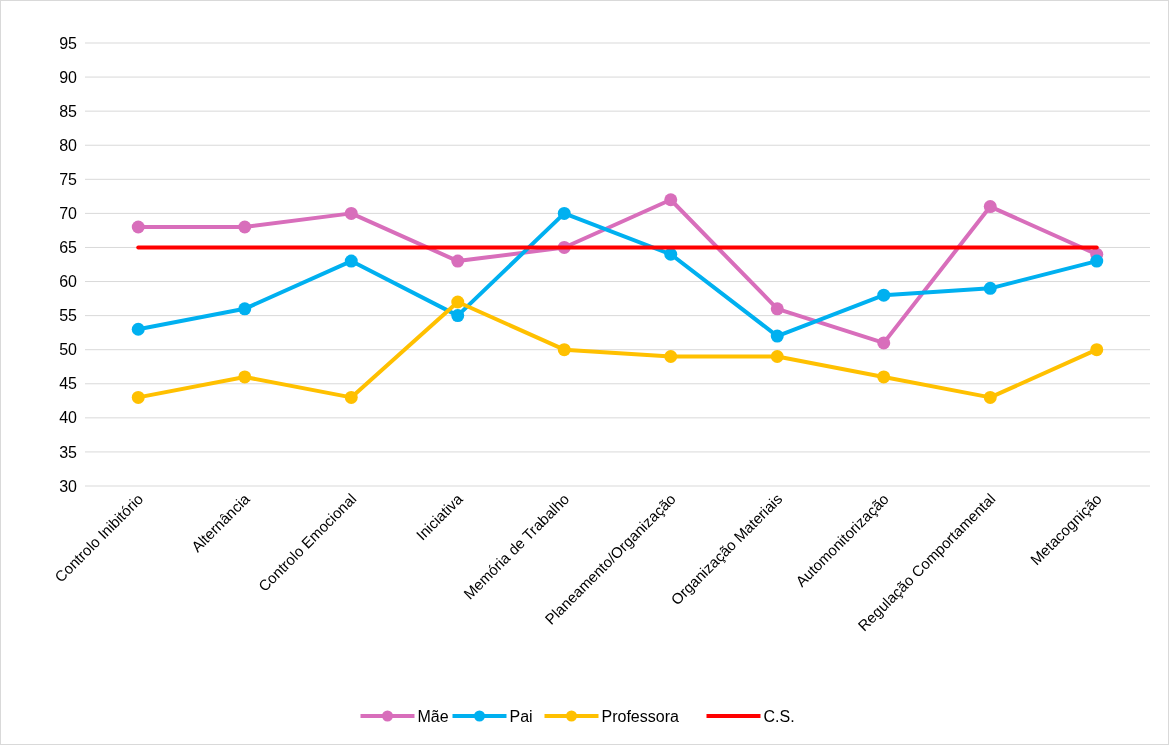 This screenshot has height=745, width=1169. What do you see at coordinates (521, 716) in the screenshot?
I see `legend-label: Pai` at bounding box center [521, 716].